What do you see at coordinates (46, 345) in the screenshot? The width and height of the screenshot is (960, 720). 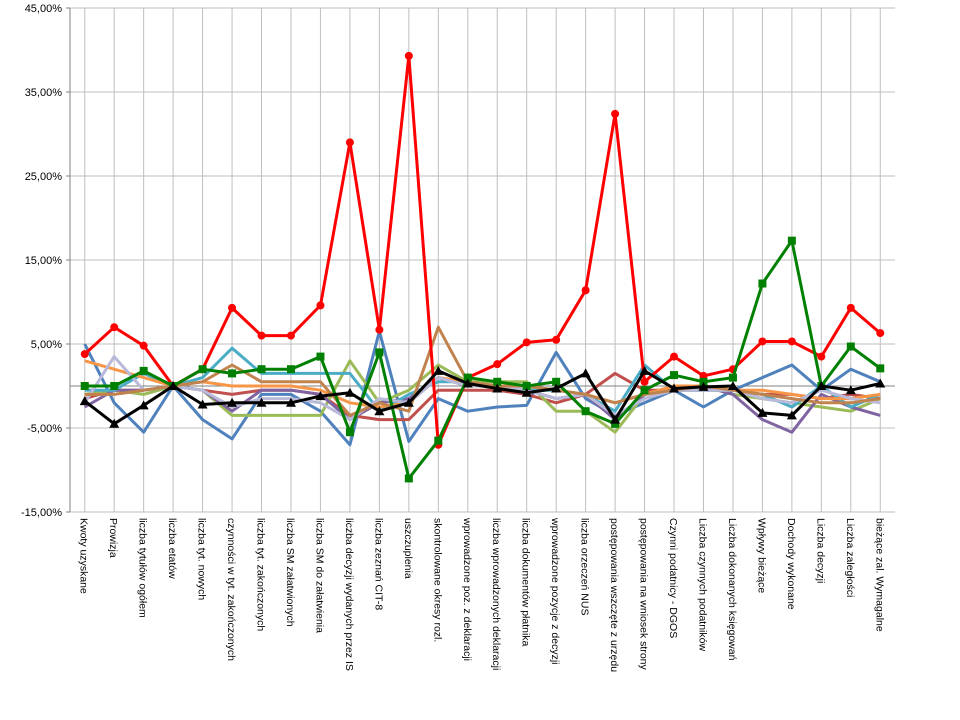 I see `y-tick-label: 5,00%` at bounding box center [46, 345].